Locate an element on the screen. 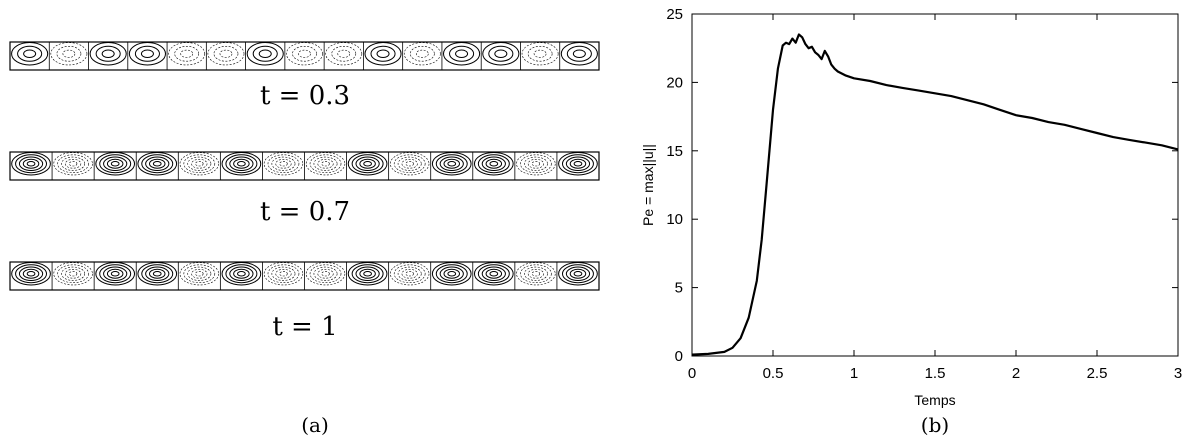 Image resolution: width=1186 pixels, height=441 pixels. x-axis-label: Temps is located at coordinates (934, 400).